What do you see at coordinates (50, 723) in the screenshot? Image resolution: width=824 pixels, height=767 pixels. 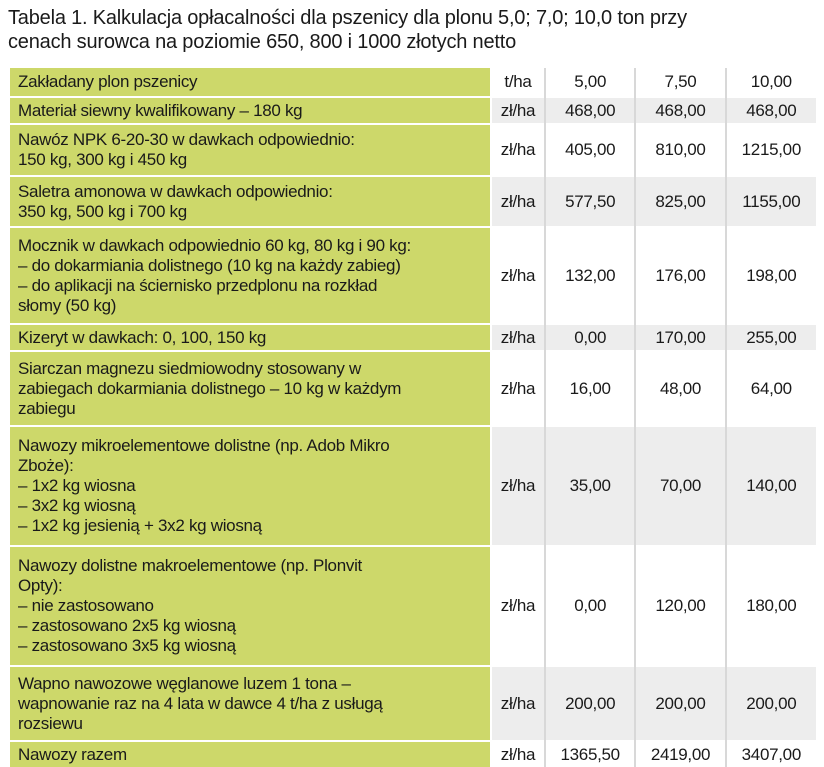 I see `label-line: rozsiewu` at bounding box center [50, 723].